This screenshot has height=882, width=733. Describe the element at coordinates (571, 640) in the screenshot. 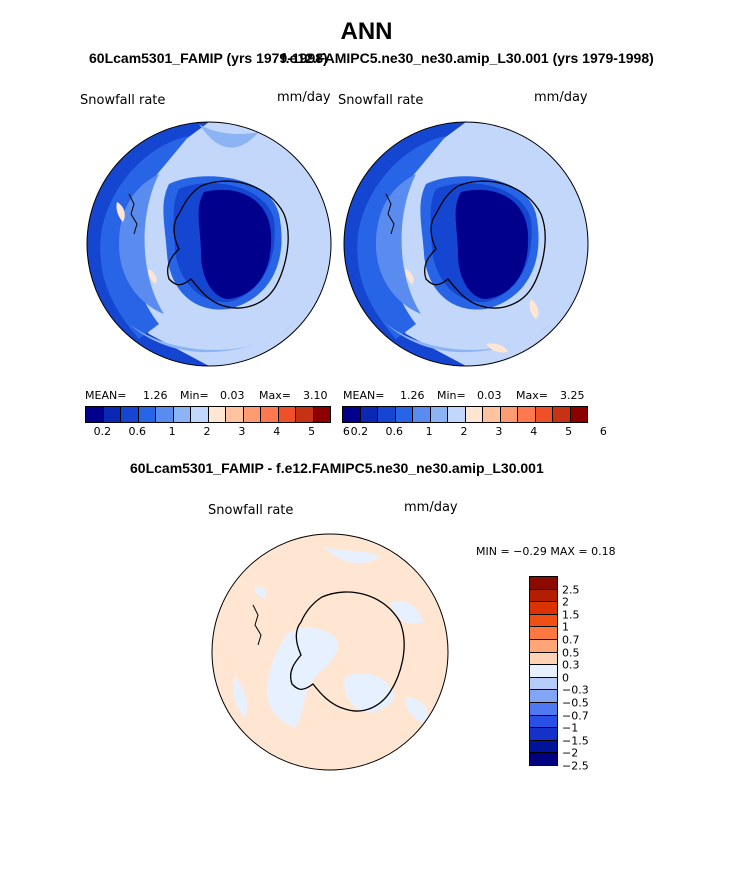

I see `diff-colorbar-label: 0.7` at that location.